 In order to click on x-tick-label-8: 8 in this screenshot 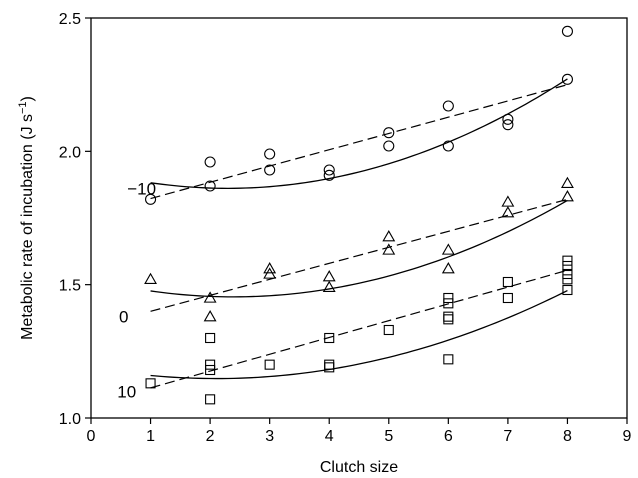, I will do `click(567, 436)`.